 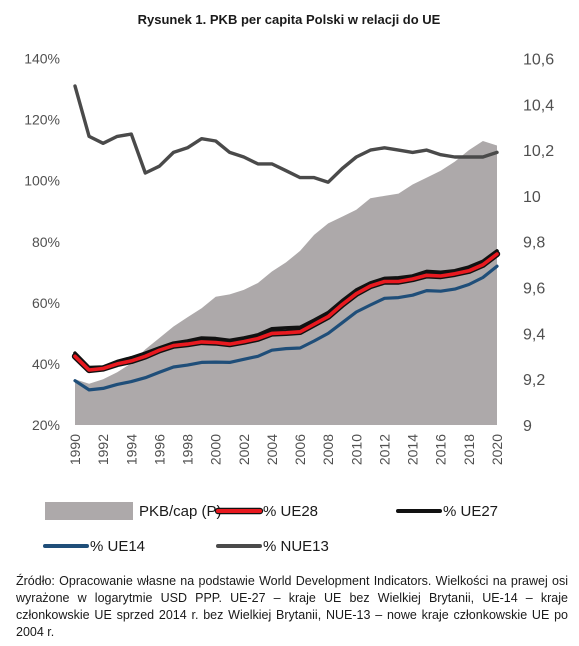 What do you see at coordinates (42, 59) in the screenshot?
I see `left-tick-label: 140%` at bounding box center [42, 59].